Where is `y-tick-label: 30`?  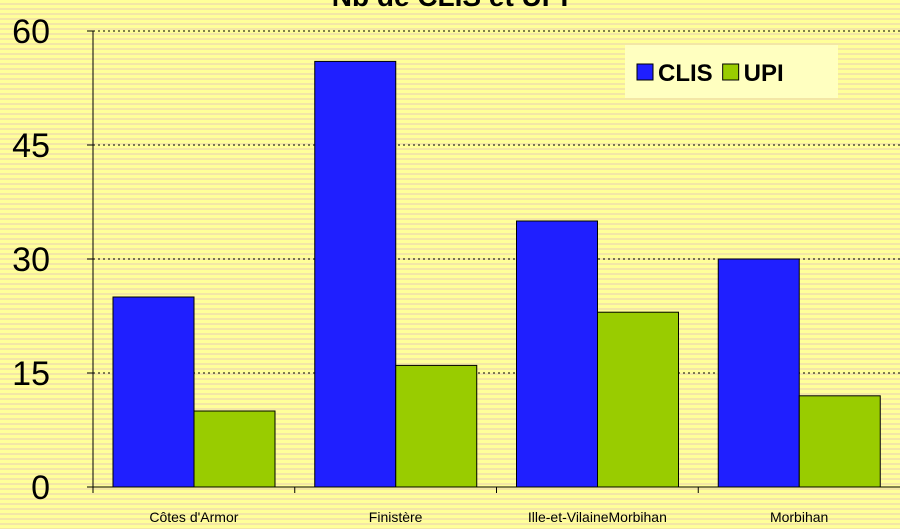 y-tick-label: 30 is located at coordinates (31, 260).